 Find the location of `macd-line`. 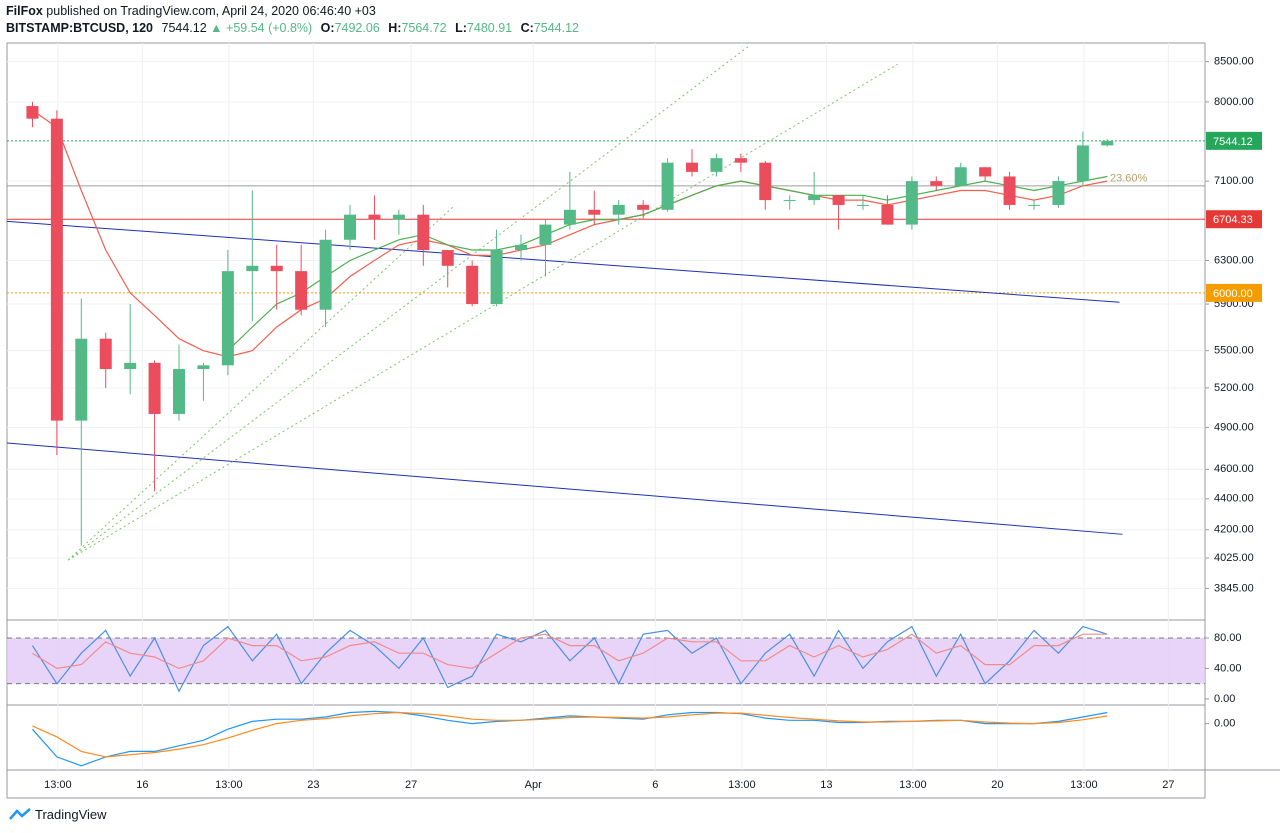

macd-line is located at coordinates (569, 738).